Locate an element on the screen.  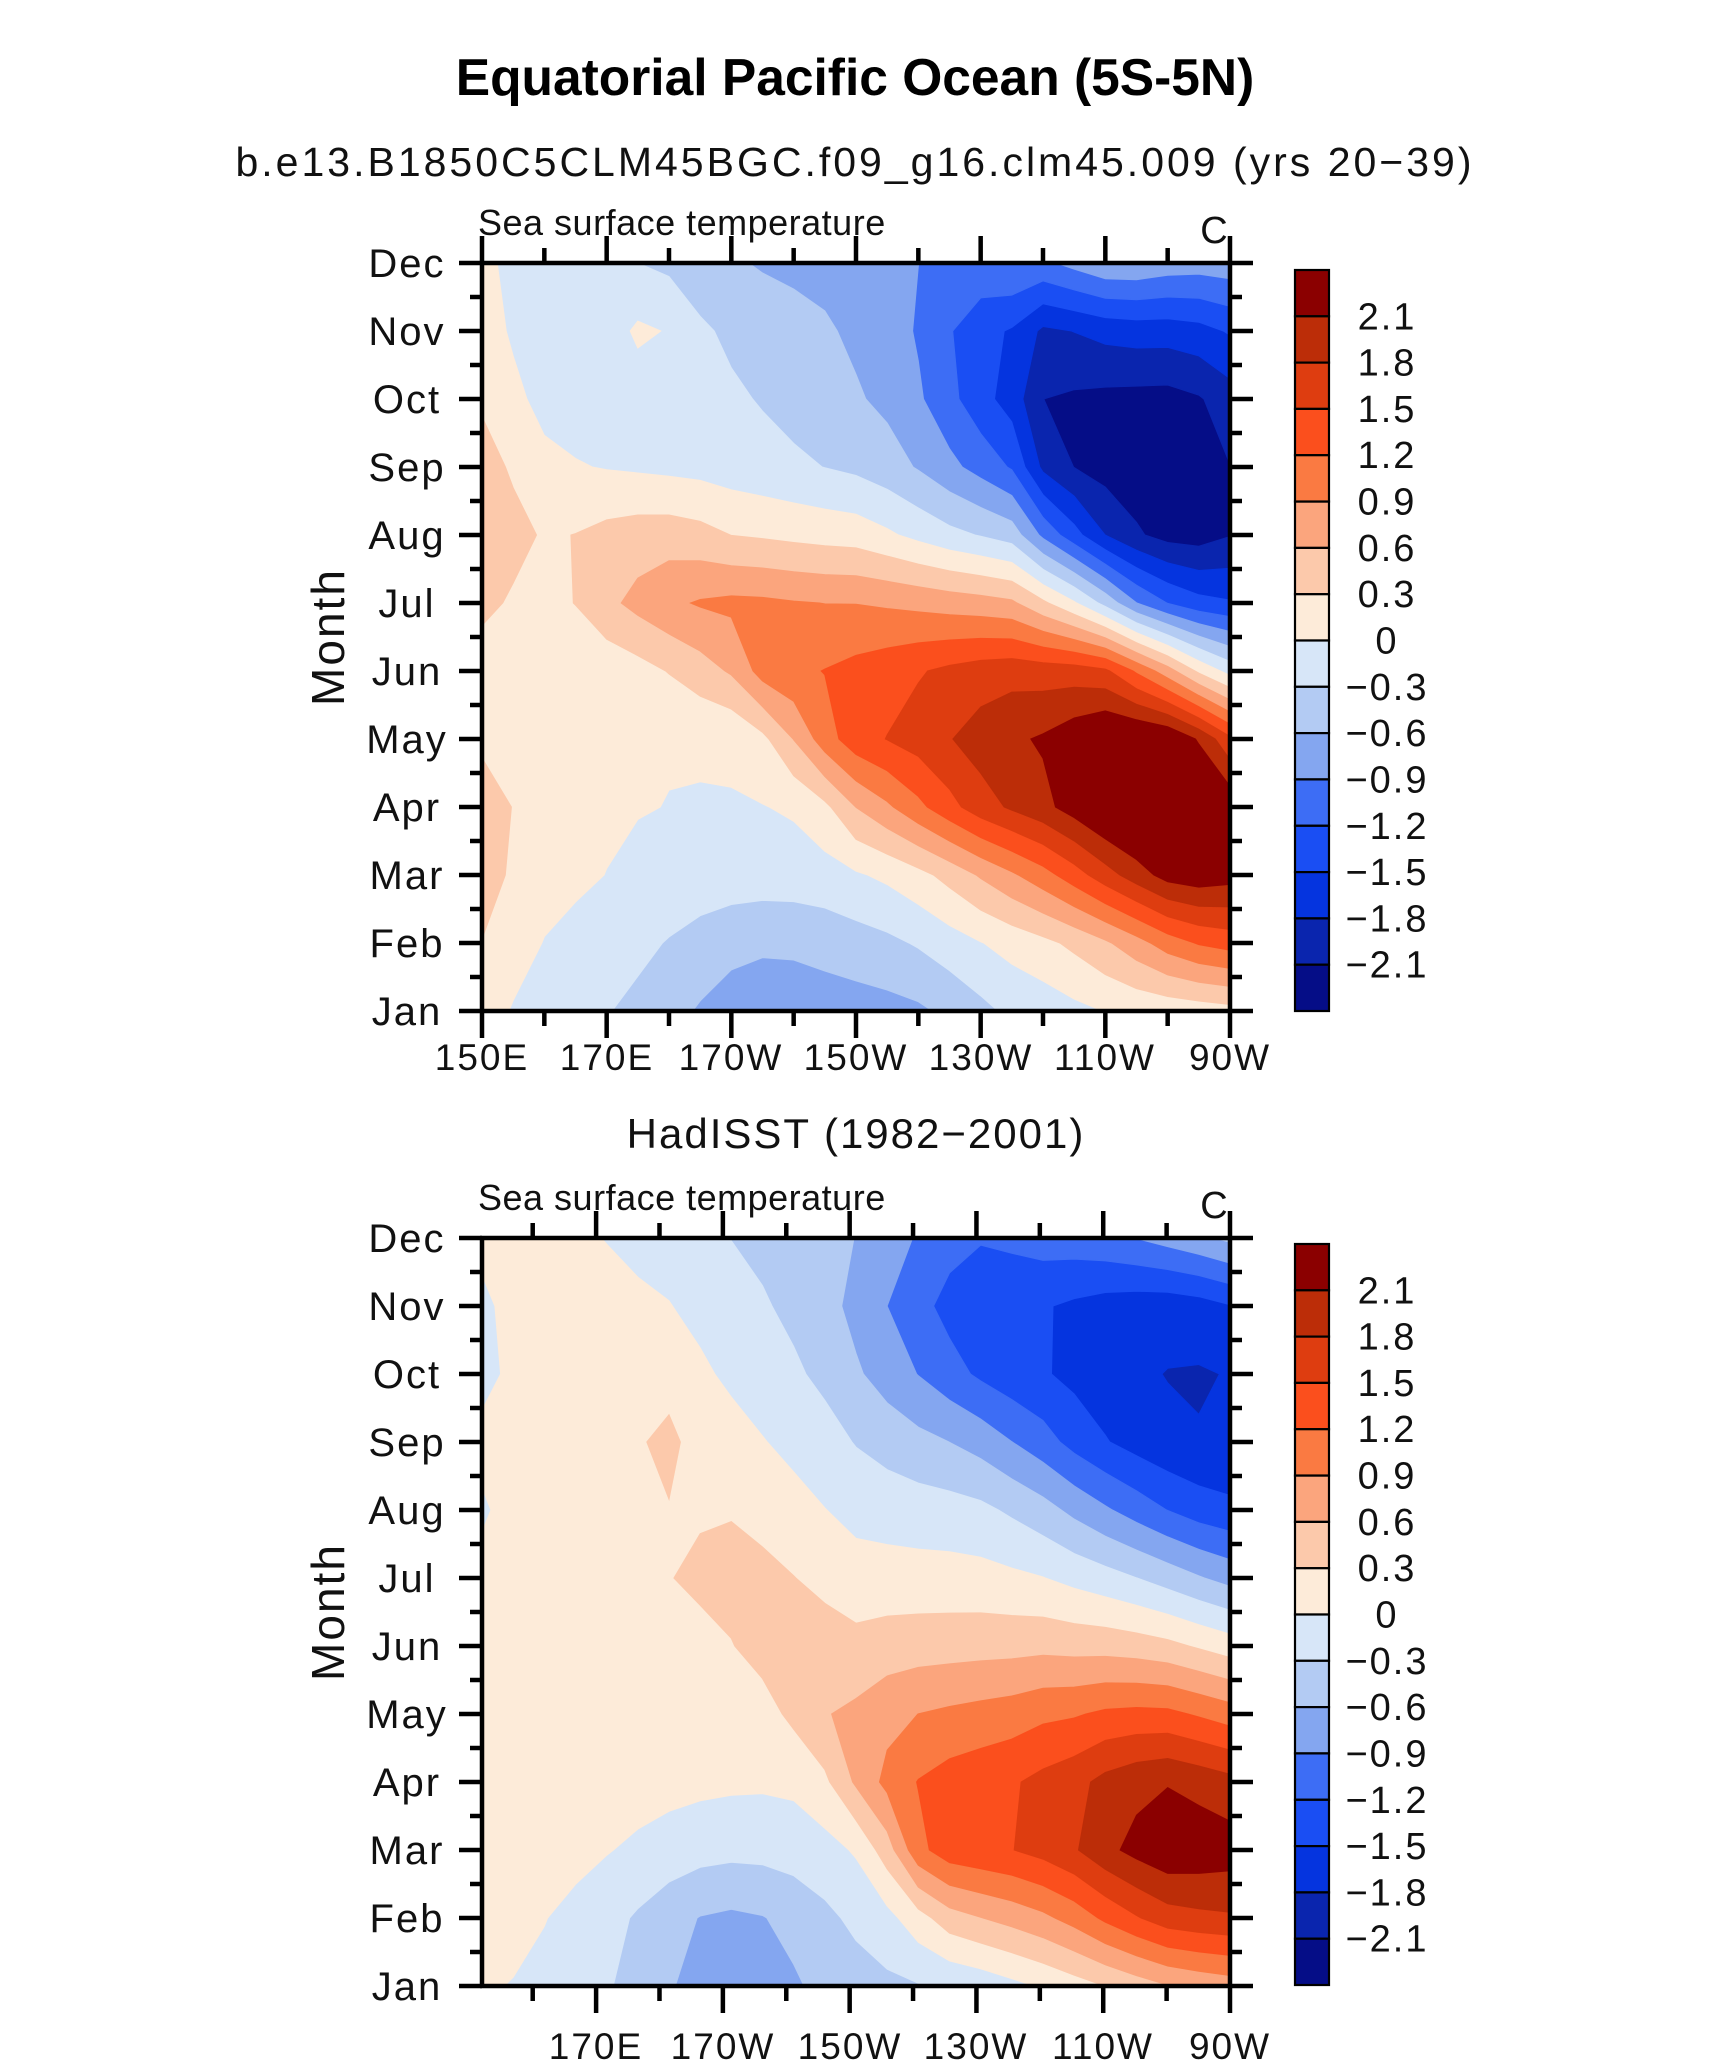
svg-text:Equatorial Pacific Ocean (5S-5: Equatorial Pacific Ocean (5S-5N) is located at coordinates (855, 77).